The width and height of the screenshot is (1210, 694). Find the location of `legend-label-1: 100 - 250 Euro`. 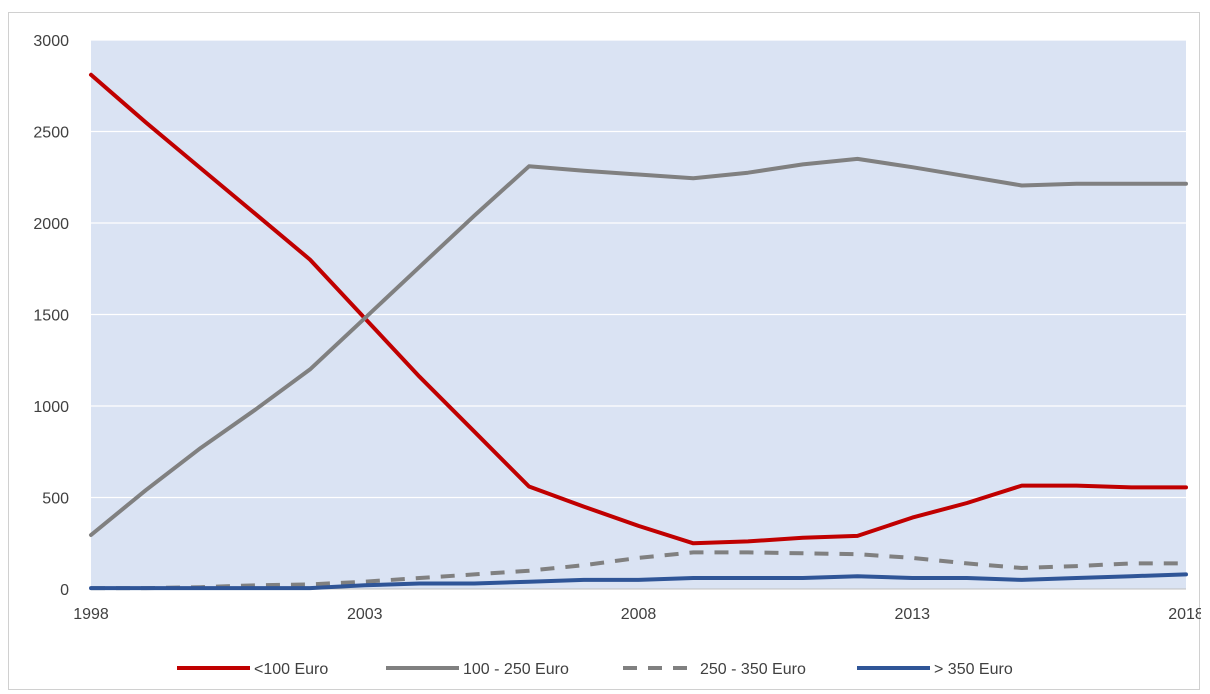

legend-label-1: 100 - 250 Euro is located at coordinates (516, 669).